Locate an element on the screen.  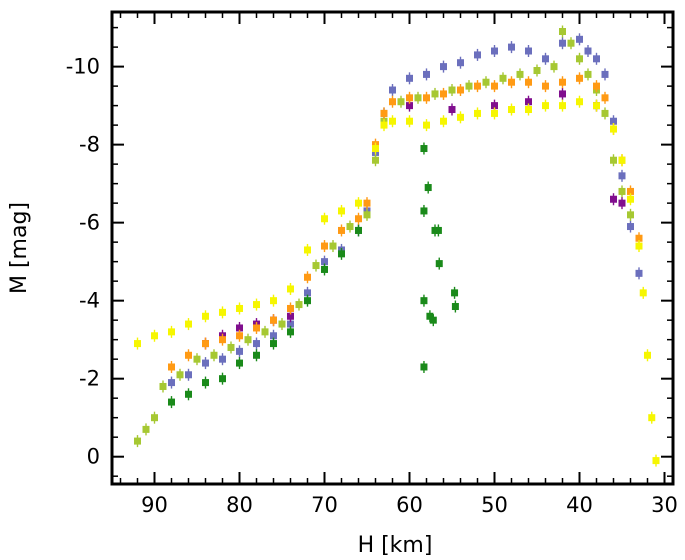
y-axis-label: M [mag] is located at coordinates (19, 248).